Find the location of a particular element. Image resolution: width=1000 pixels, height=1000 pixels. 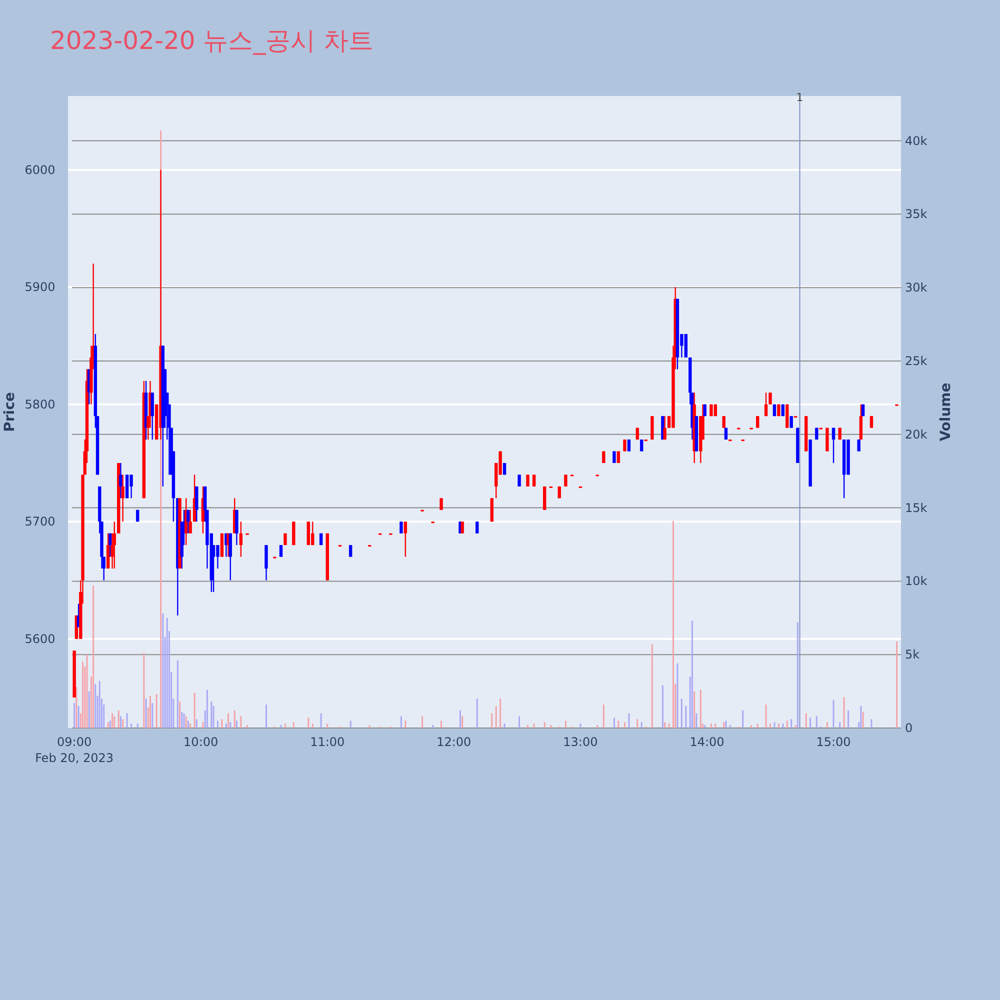

text: Feb 20, 2023 is located at coordinates (74, 758).